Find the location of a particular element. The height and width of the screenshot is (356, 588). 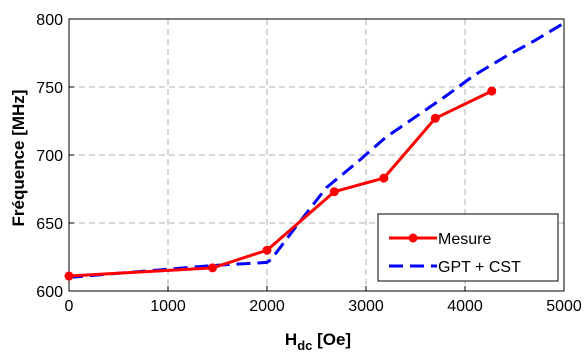

x-axis-label-sub: dc is located at coordinates (304, 345).